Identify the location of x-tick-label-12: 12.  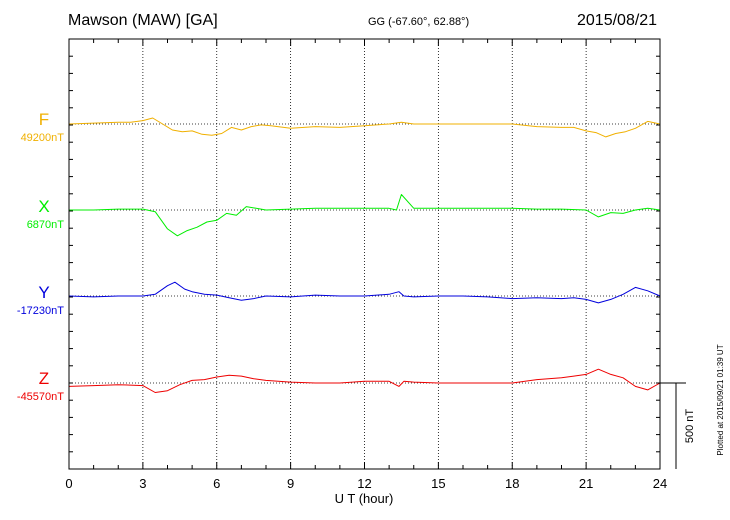
(364, 483).